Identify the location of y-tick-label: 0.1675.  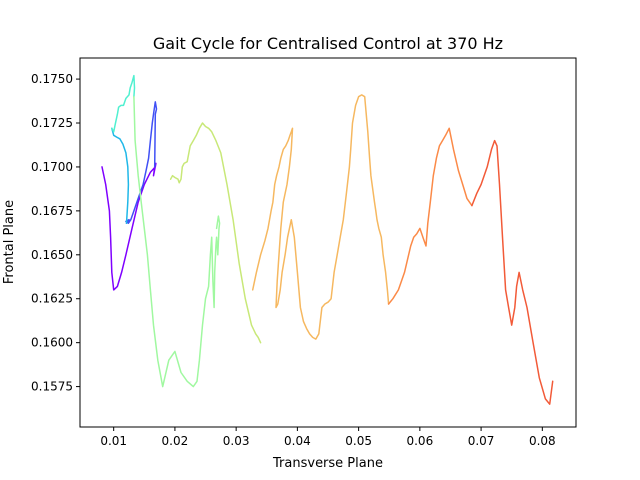
(52, 211).